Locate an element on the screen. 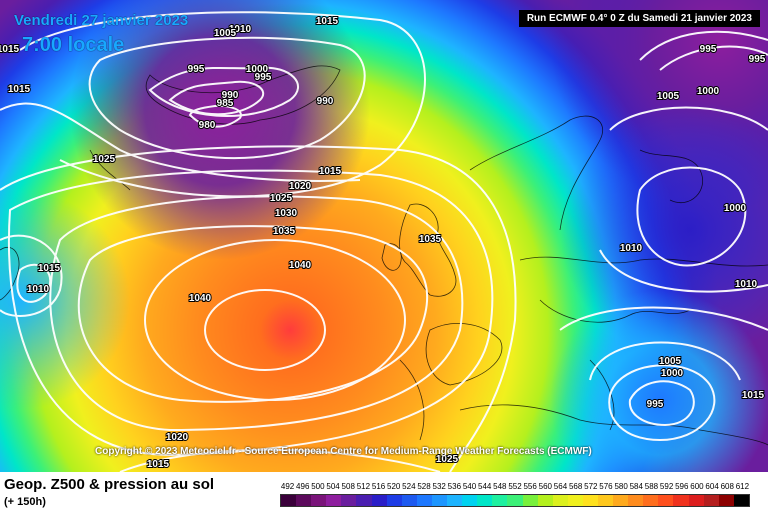 This screenshot has width=768, height=512. scale-label: 520 is located at coordinates (394, 486).